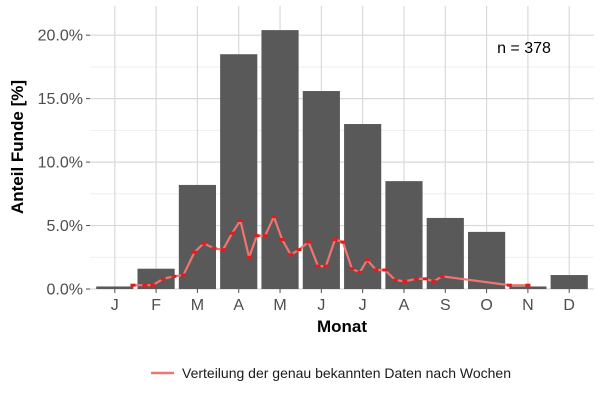 The width and height of the screenshot is (600, 400). I want to click on x-tick-label: D, so click(569, 305).